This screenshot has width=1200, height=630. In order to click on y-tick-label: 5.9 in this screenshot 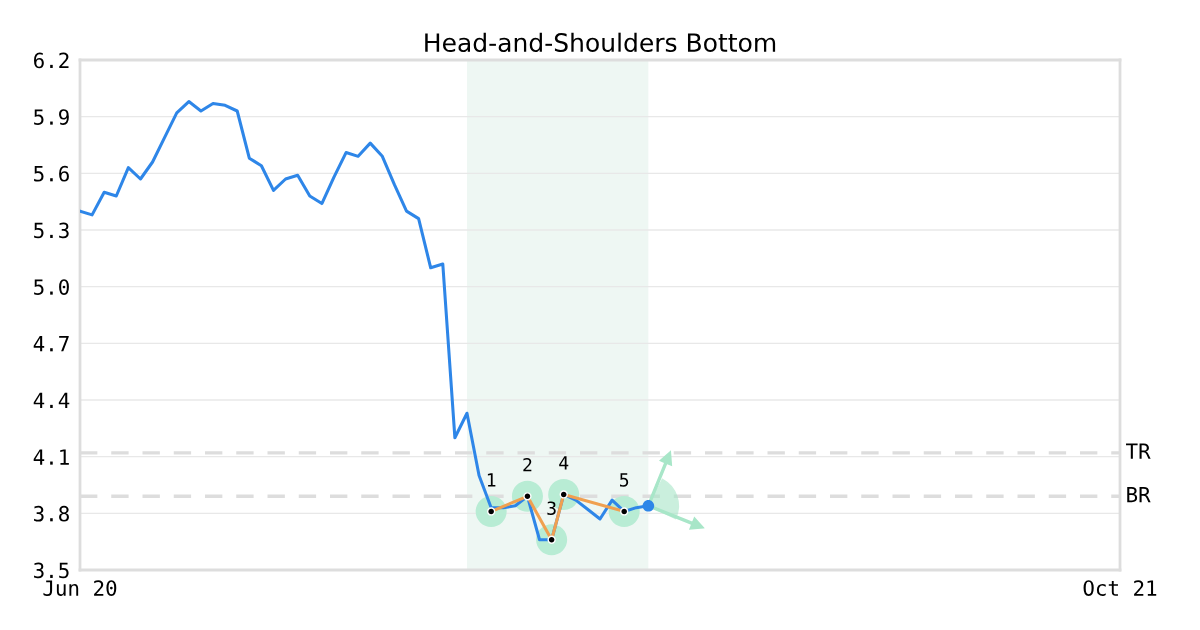, I will do `click(51, 117)`.